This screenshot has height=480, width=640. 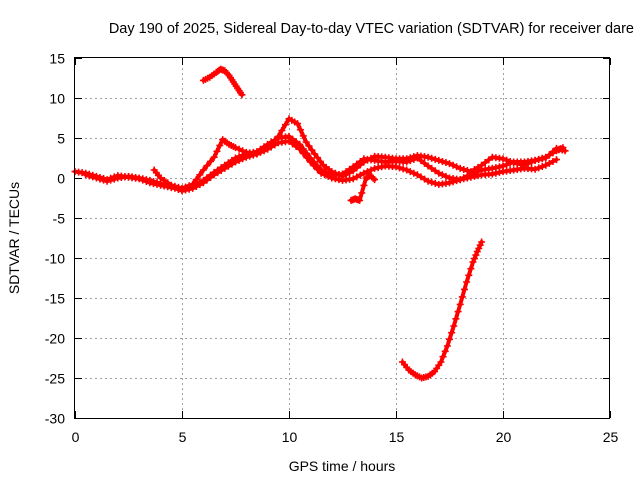 What do you see at coordinates (55, 379) in the screenshot?
I see `y-tick-label: -25` at bounding box center [55, 379].